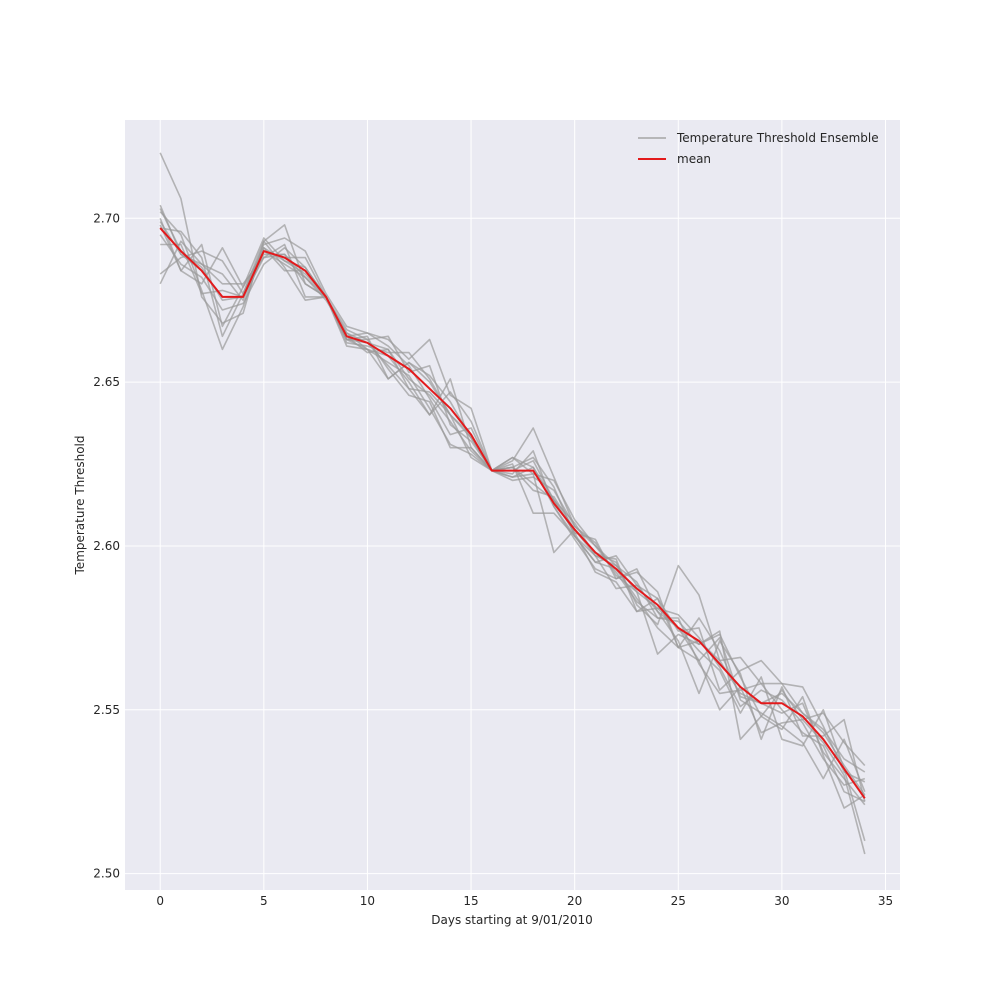  What do you see at coordinates (524, 901) in the screenshot?
I see `x-tick-labels: 0 5 10 15 20 25 30 35` at bounding box center [524, 901].